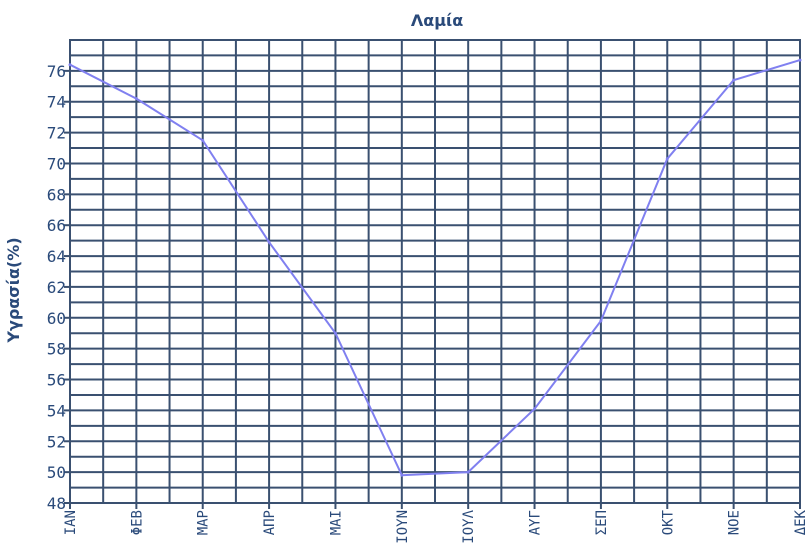  What do you see at coordinates (56, 194) in the screenshot?
I see `y-tick-label: 68` at bounding box center [56, 194].